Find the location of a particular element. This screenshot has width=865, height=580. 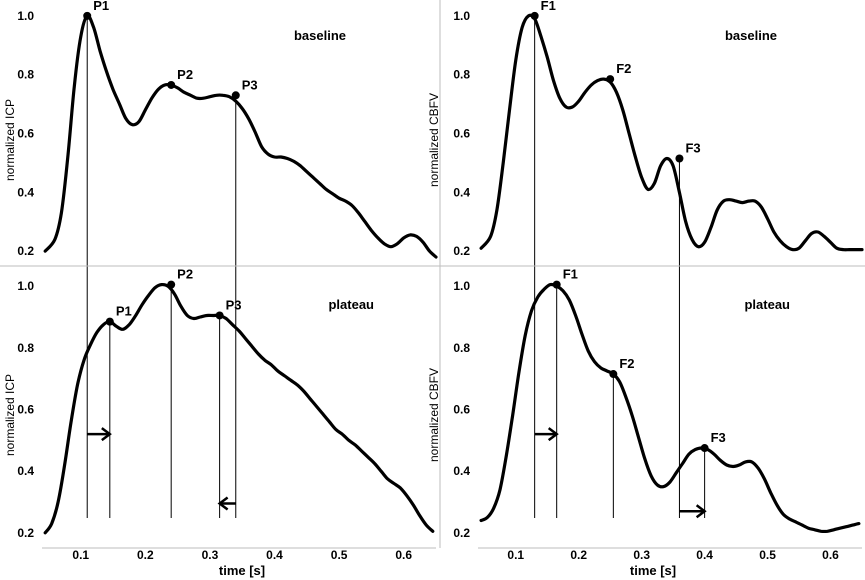

xlabel-cbfv-plateau: time [s] is located at coordinates (653, 570).